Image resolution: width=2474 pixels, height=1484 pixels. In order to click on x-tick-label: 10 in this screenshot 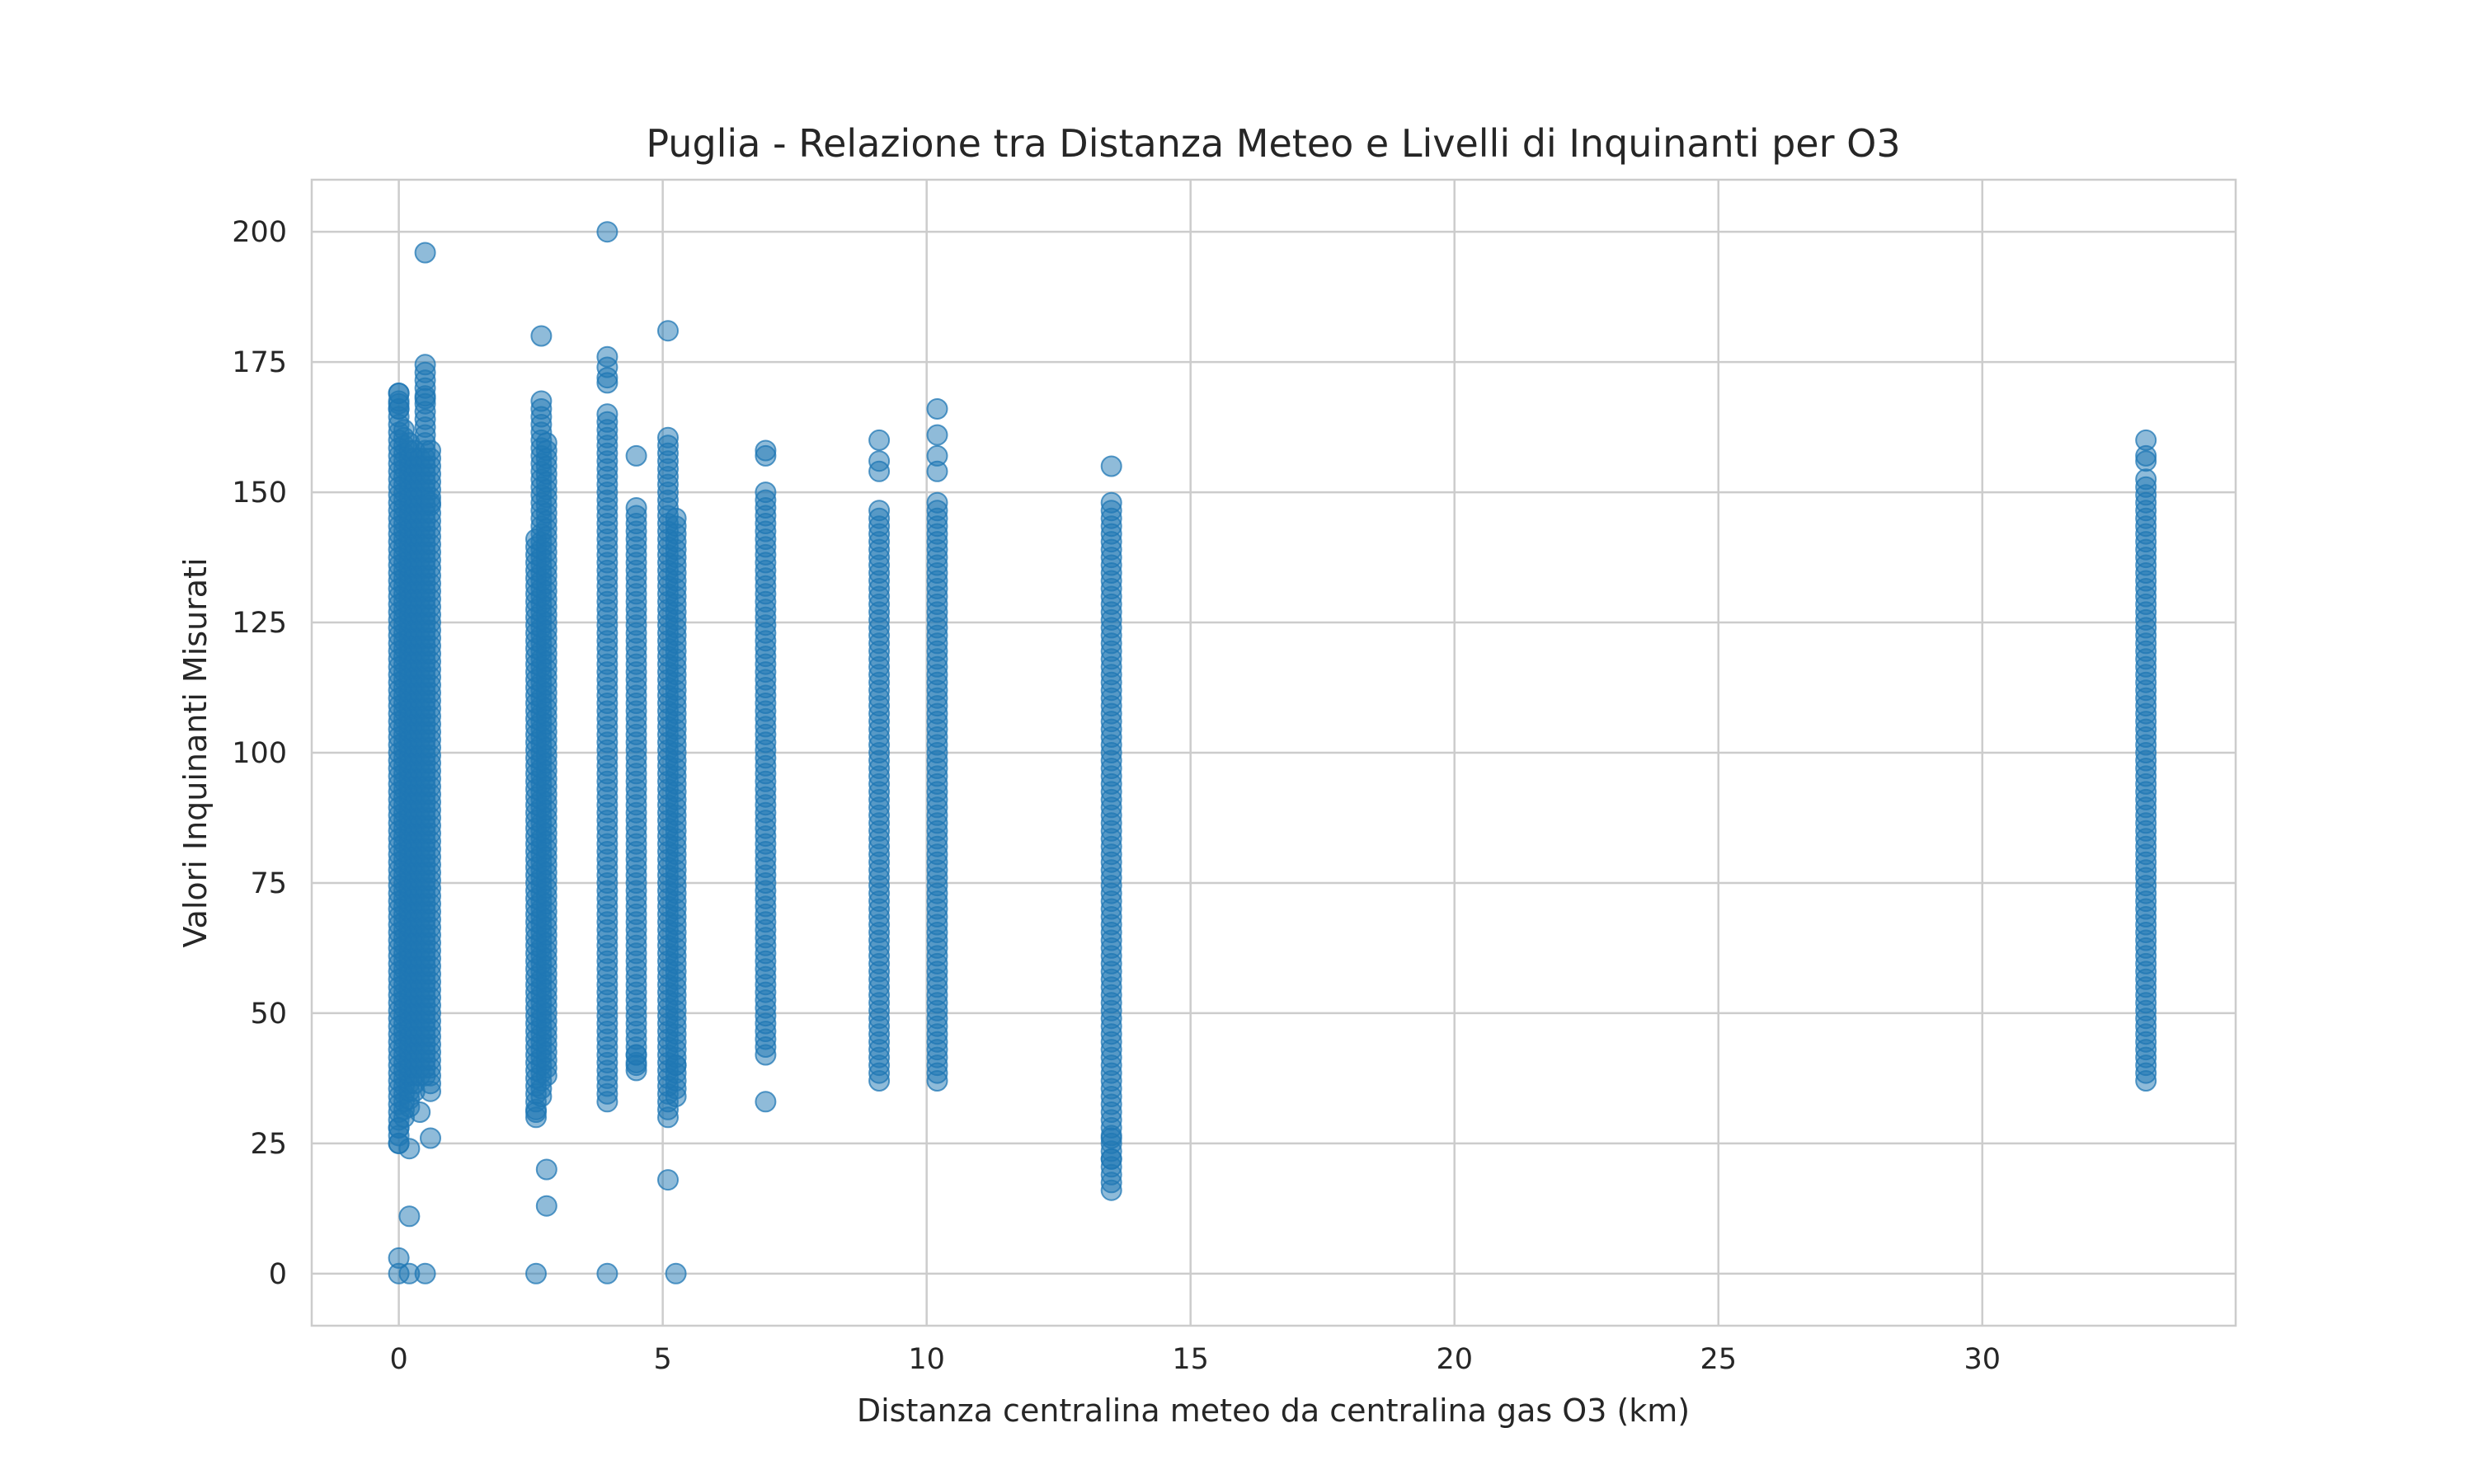, I will do `click(926, 1359)`.